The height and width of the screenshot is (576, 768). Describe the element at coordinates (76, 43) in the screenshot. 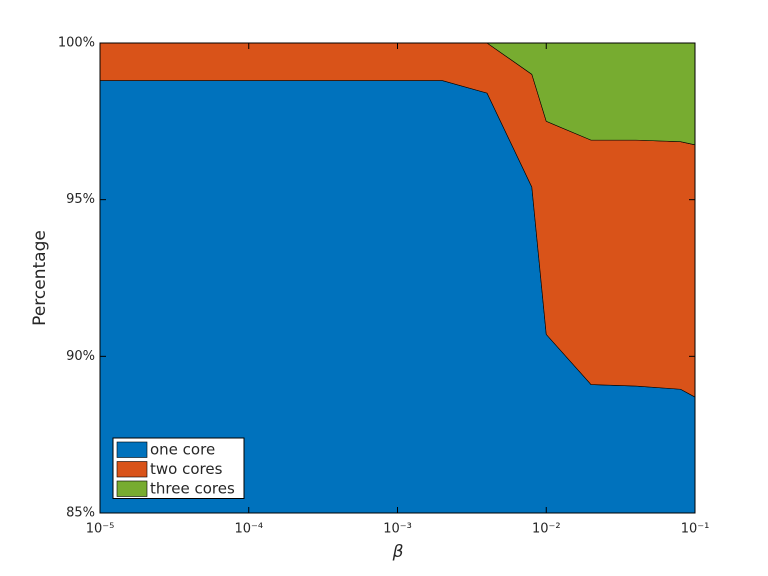

I see `y-tick-label: 100%` at that location.